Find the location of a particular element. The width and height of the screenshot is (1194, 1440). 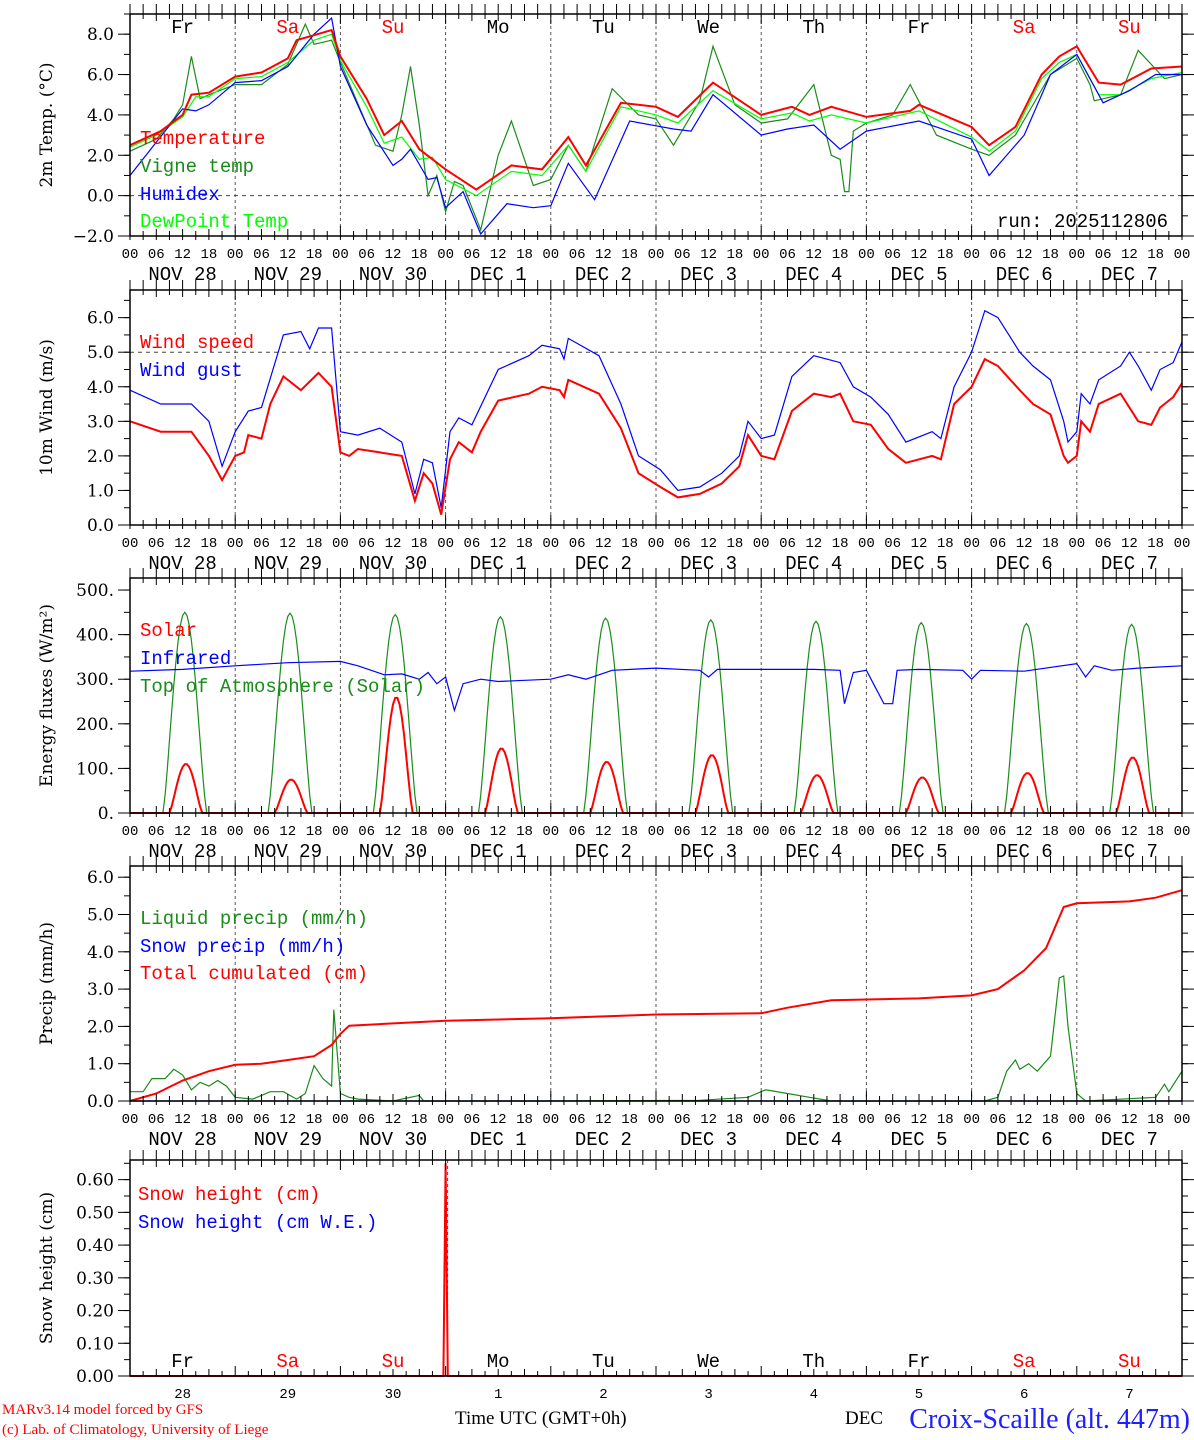

legend-entry: Snow height (cm W.E.) is located at coordinates (257, 1223).